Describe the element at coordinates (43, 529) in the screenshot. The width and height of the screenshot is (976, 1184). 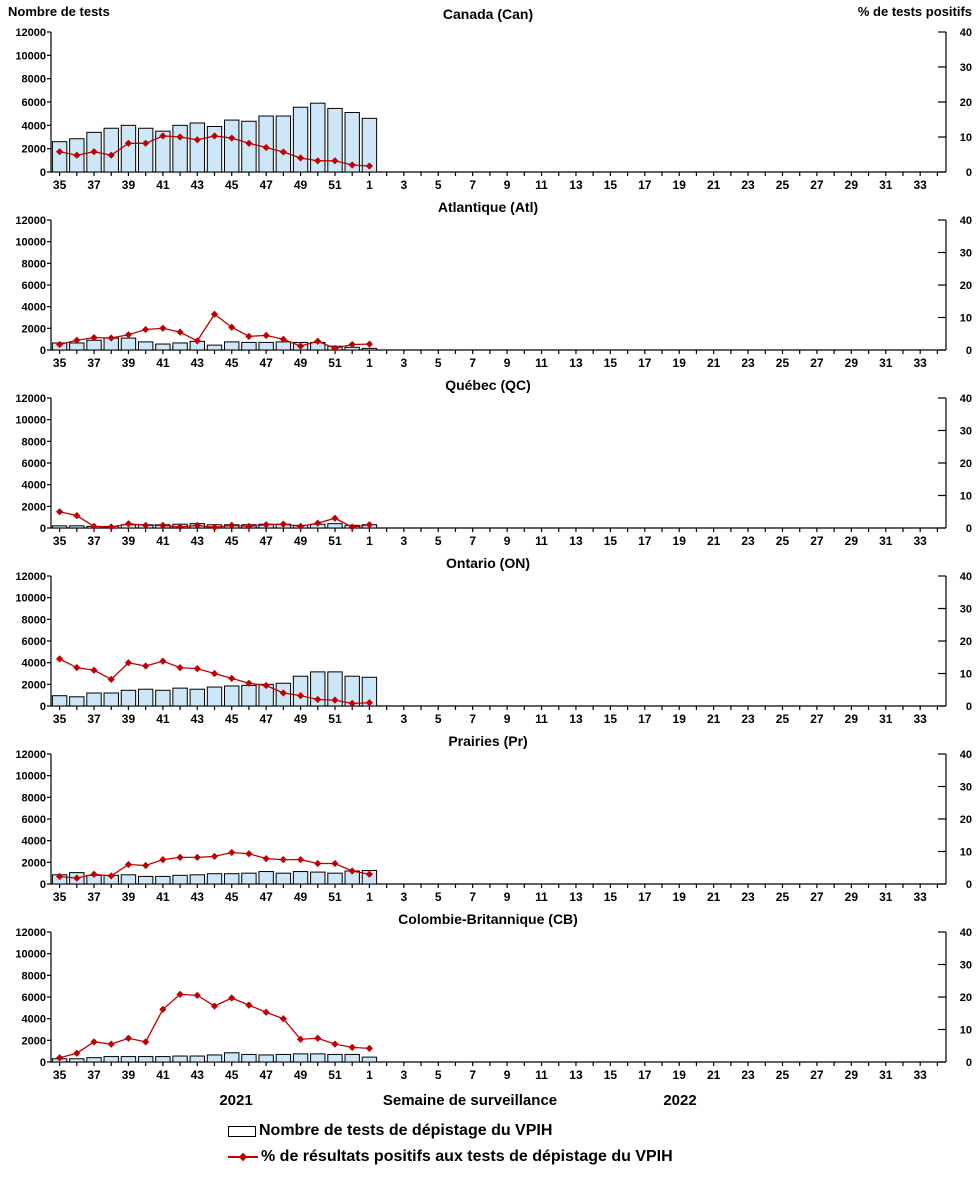
I see `left-tick-label: 0` at that location.